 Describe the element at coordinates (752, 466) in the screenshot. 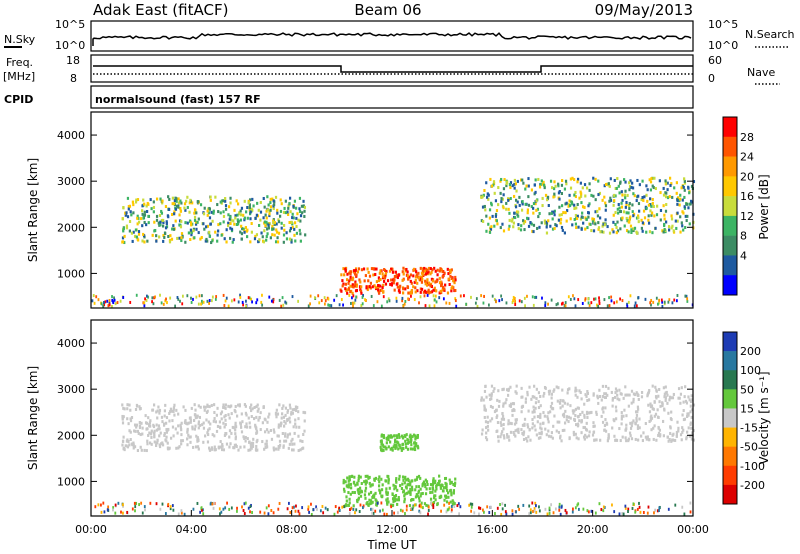

I see `colorbar-tick-label: -100` at that location.